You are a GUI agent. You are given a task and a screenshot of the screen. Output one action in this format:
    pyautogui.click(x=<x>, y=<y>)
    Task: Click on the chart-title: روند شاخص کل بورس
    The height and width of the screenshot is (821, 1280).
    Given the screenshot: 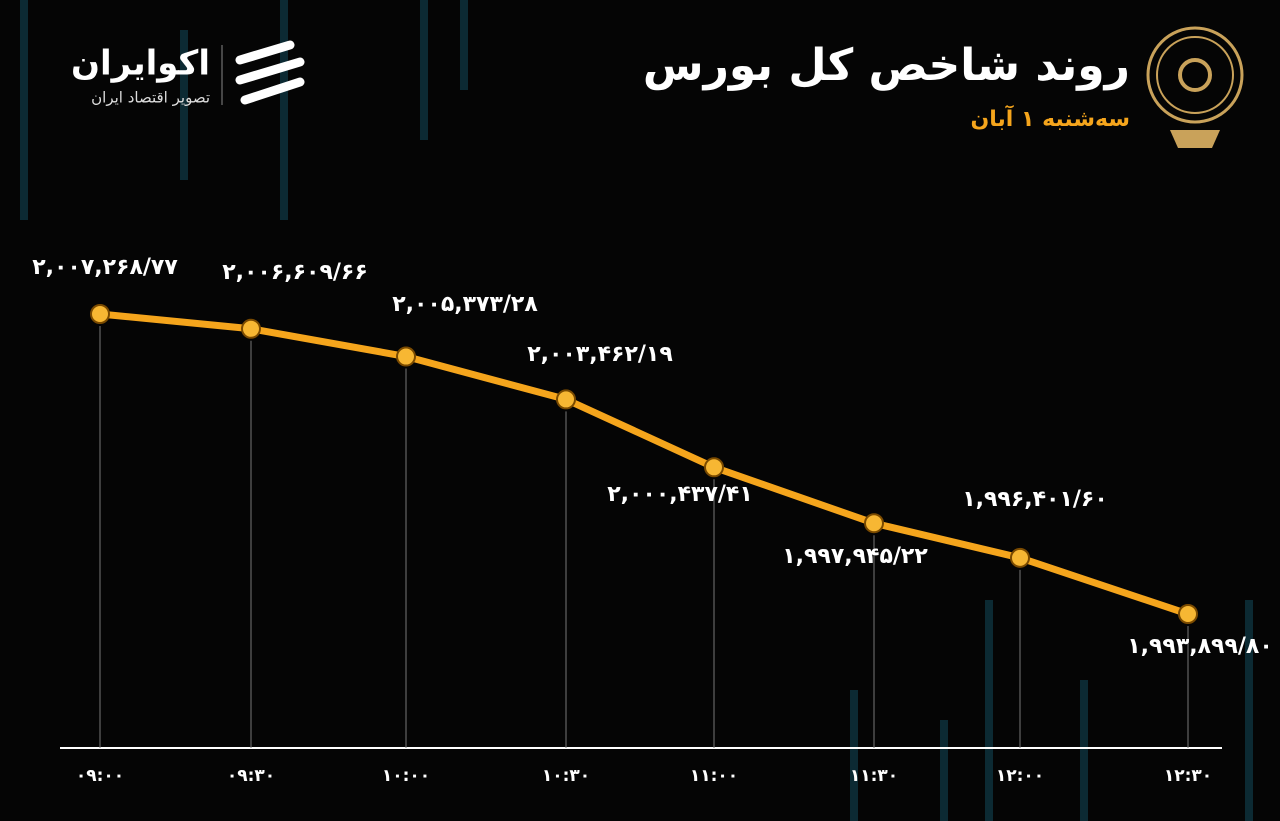 What is the action you would take?
    pyautogui.click(x=886, y=65)
    